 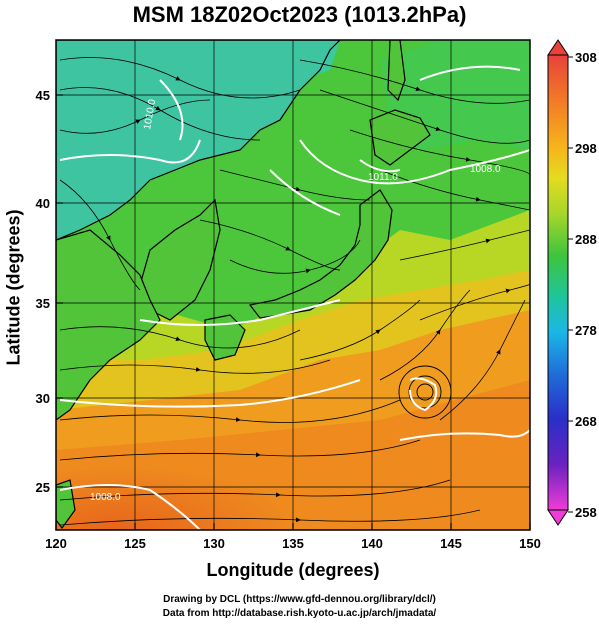 I want to click on y-tick-labels: 25 30 35 40 45, so click(x=43, y=291).